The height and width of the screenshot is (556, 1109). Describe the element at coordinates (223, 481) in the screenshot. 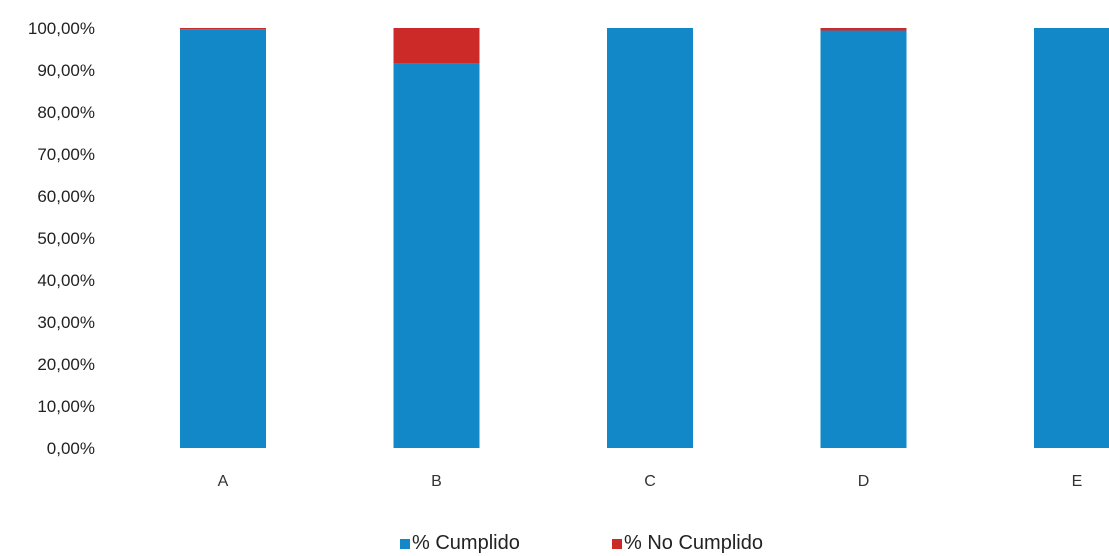

I see `x-category-label: A` at that location.